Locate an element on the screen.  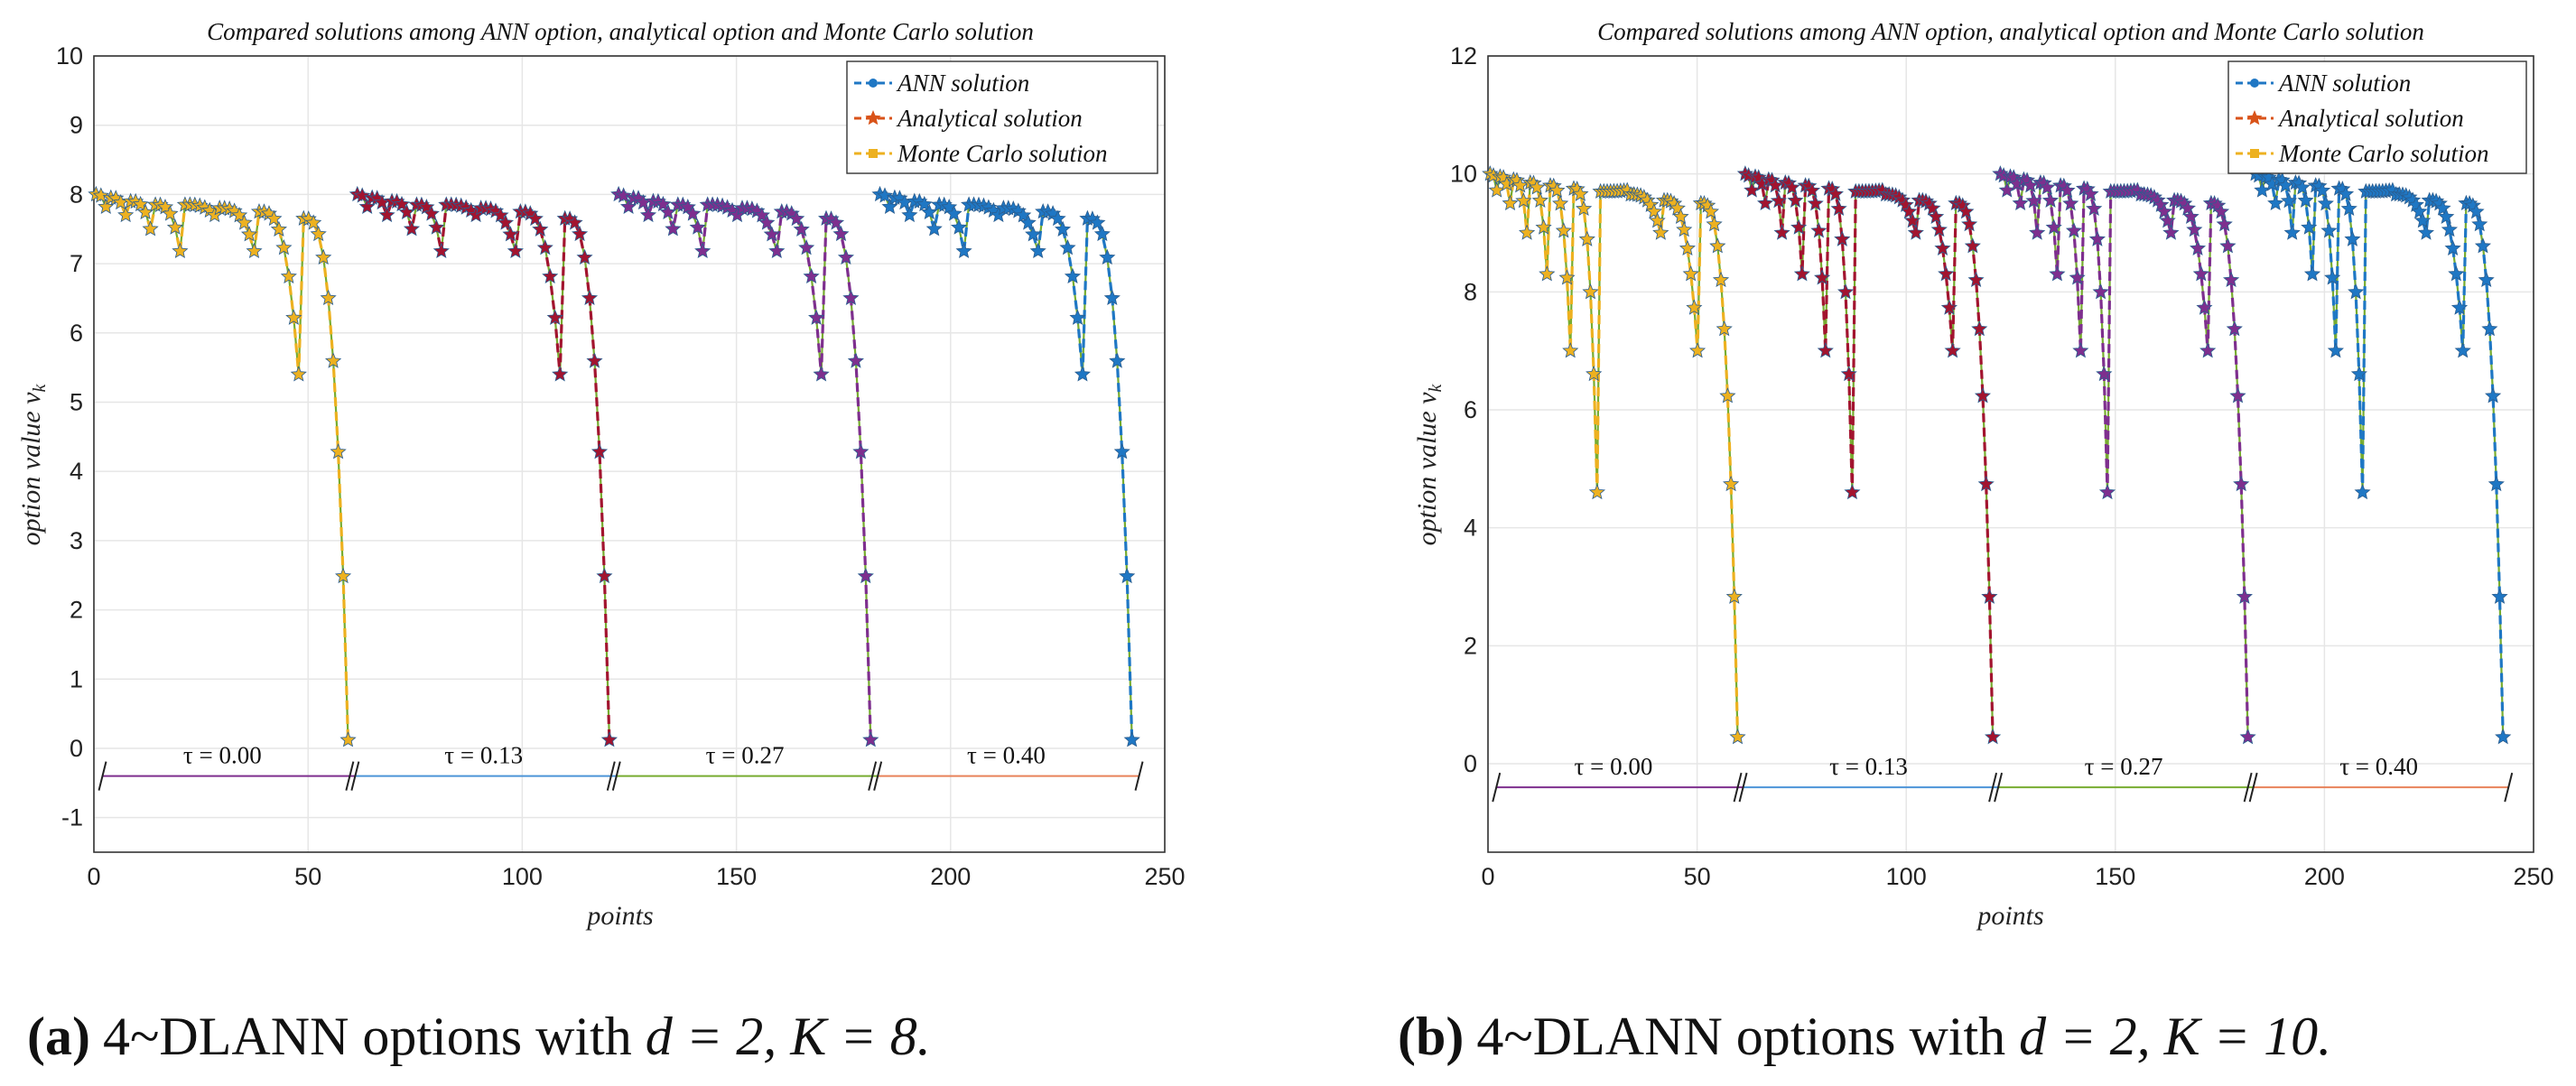
legend-box-b is located at coordinates (2377, 117).